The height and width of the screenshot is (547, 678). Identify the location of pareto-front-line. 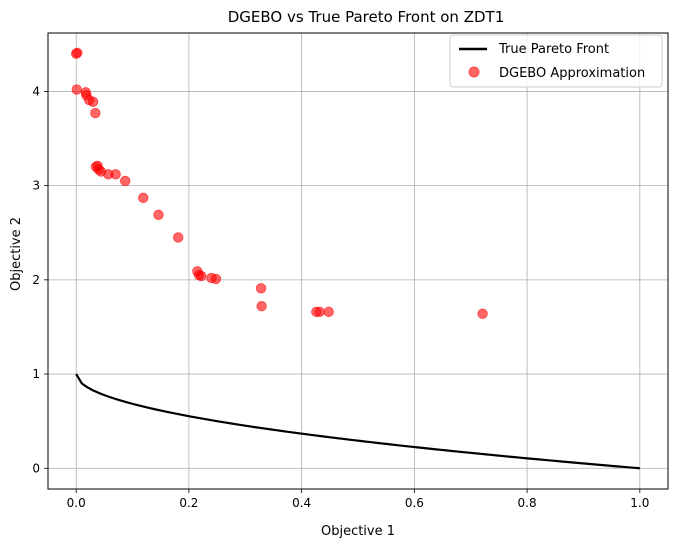
(357, 421).